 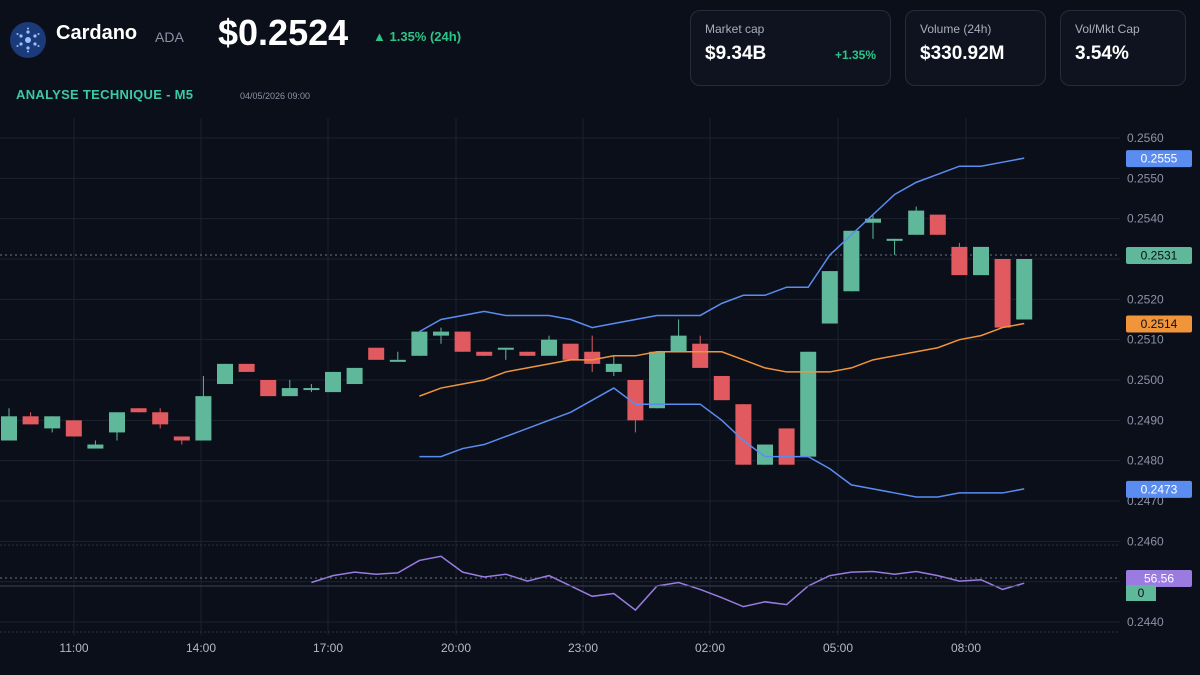 I want to click on price-change-24h: ▲ 1.35% (24h), so click(x=417, y=36).